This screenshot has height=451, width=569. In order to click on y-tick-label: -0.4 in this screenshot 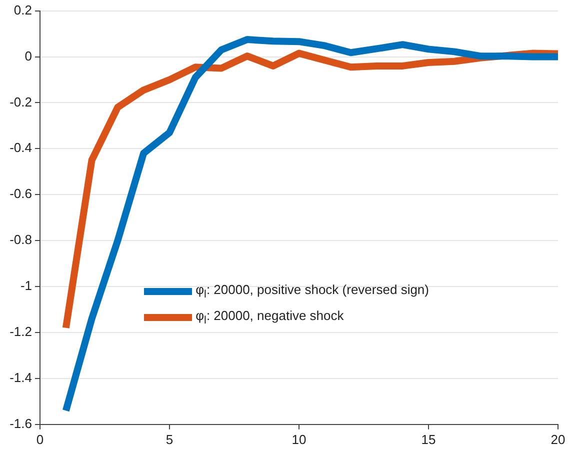, I will do `click(21, 148)`.